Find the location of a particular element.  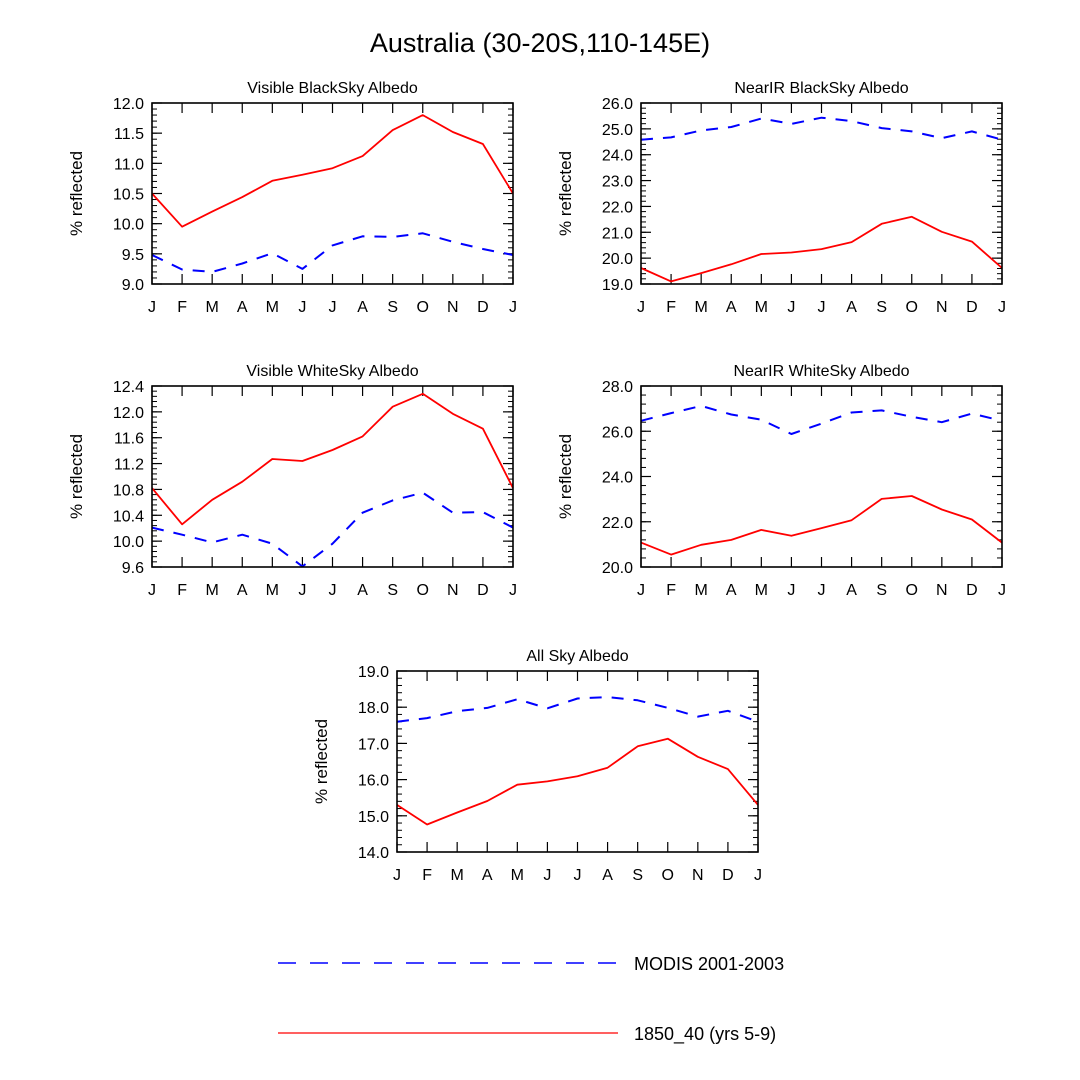

legend-label-modis: MODIS 2001-2003 is located at coordinates (709, 964).